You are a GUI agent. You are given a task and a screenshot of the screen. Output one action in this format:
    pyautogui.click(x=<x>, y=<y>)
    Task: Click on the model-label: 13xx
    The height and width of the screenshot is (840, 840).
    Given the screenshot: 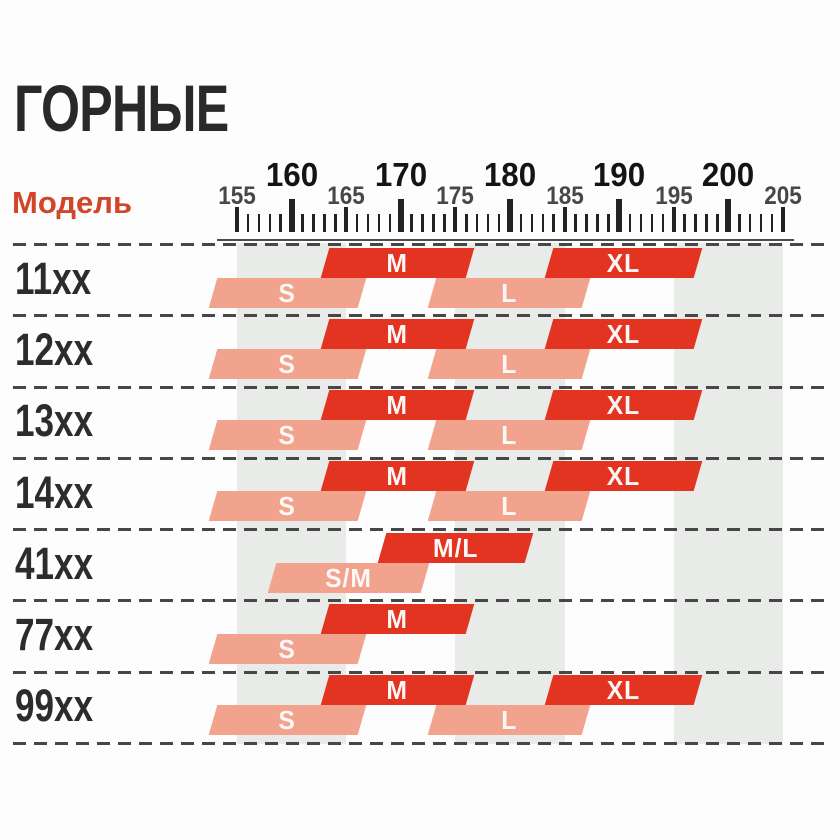 What is the action you would take?
    pyautogui.click(x=54, y=420)
    